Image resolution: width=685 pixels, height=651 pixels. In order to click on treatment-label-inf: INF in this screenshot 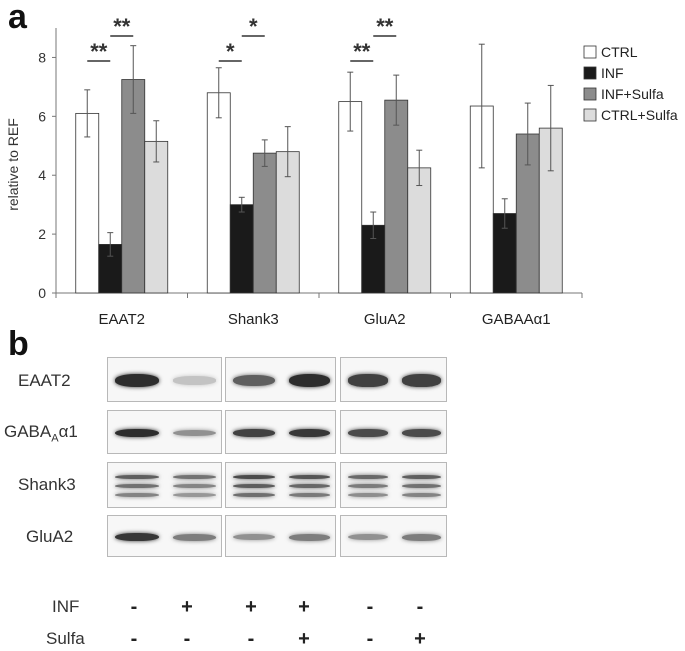, I will do `click(66, 606)`.